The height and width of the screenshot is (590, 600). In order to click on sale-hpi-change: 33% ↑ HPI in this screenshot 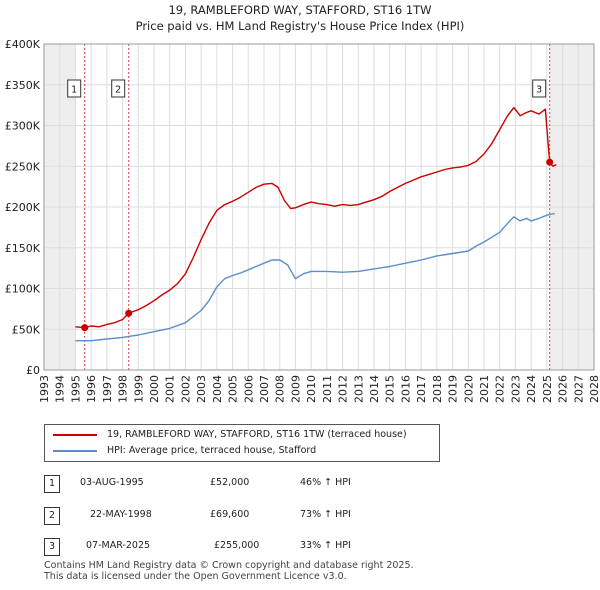, I will do `click(325, 545)`.